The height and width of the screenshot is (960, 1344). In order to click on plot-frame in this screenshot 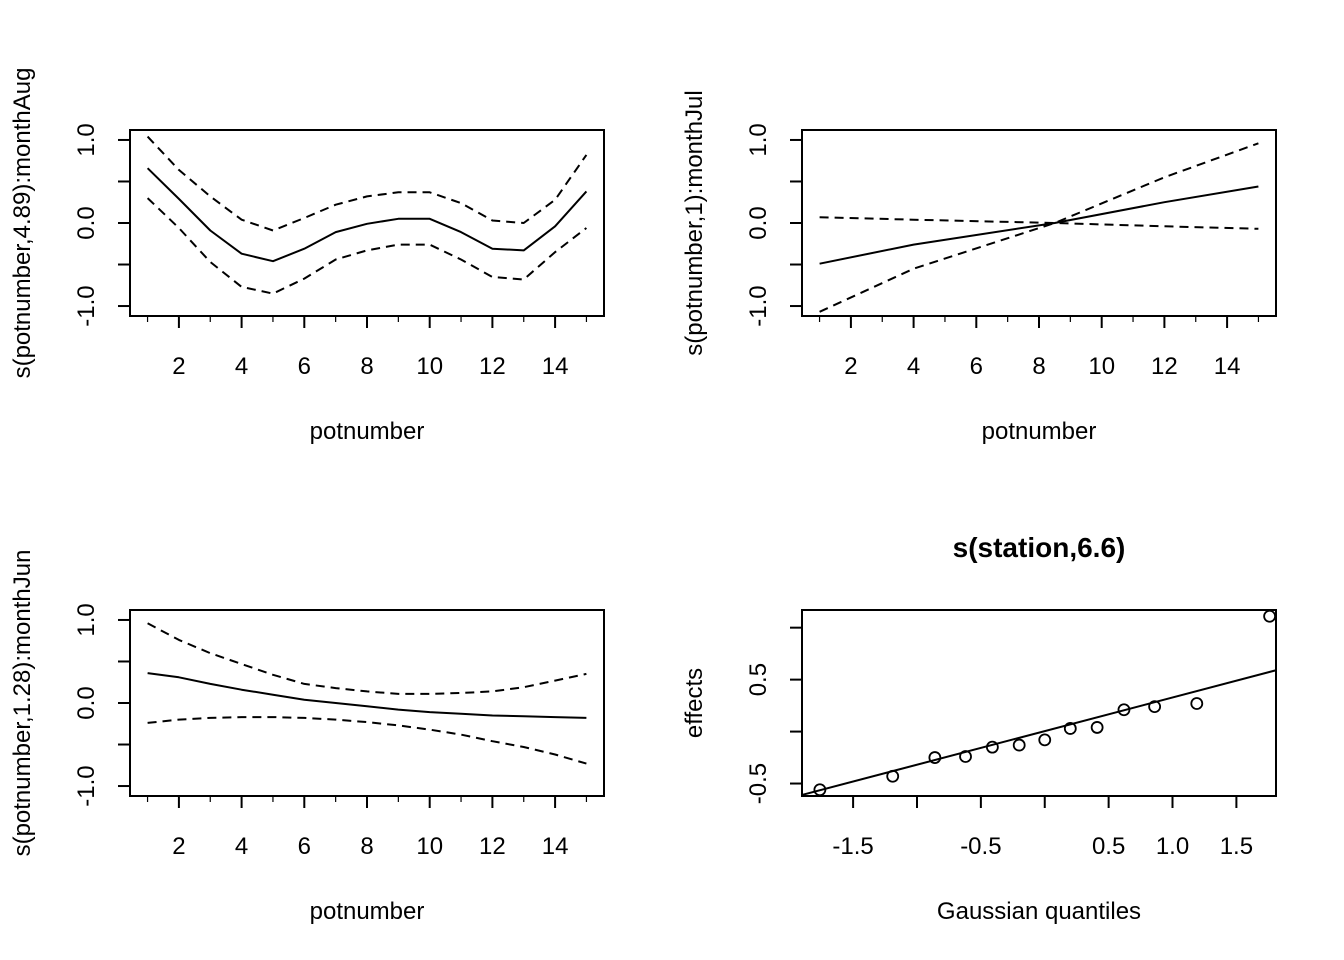, I will do `click(1039, 703)`.